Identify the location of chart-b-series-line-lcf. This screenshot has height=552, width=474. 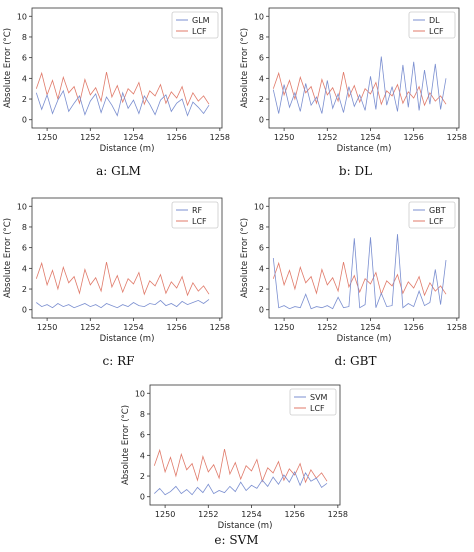
(359, 89).